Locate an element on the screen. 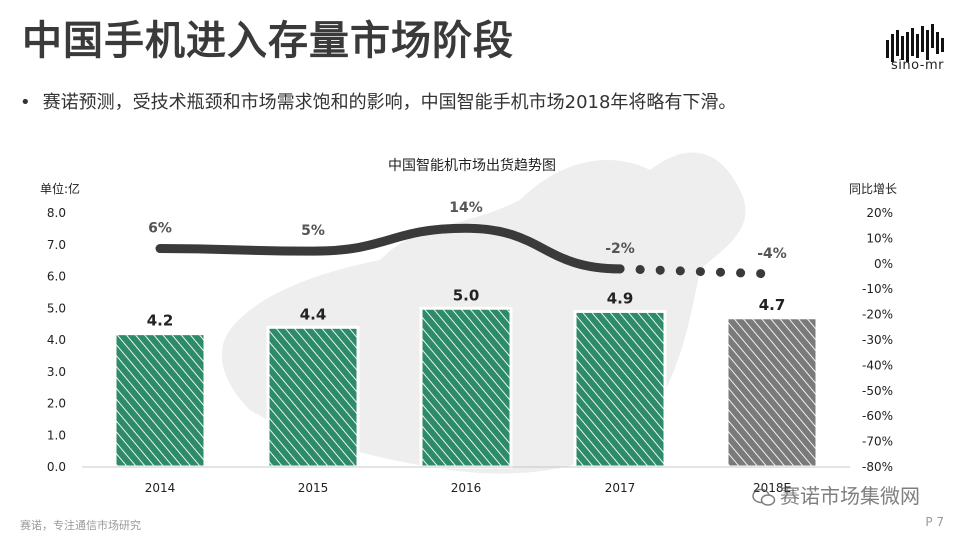 The width and height of the screenshot is (960, 540). x-tick-label: 2014 is located at coordinates (160, 488).